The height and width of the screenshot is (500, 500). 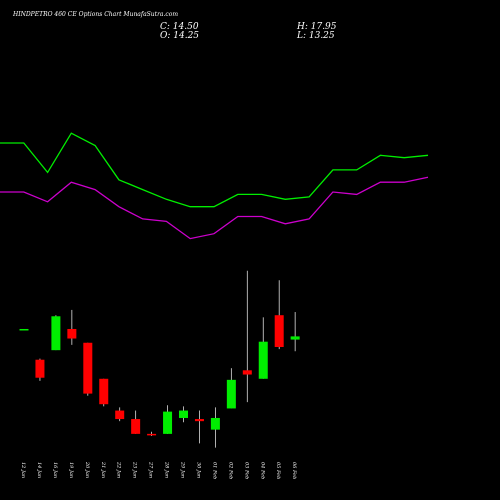 I want to click on x-tick-label: 21 Jan, so click(x=103, y=469).